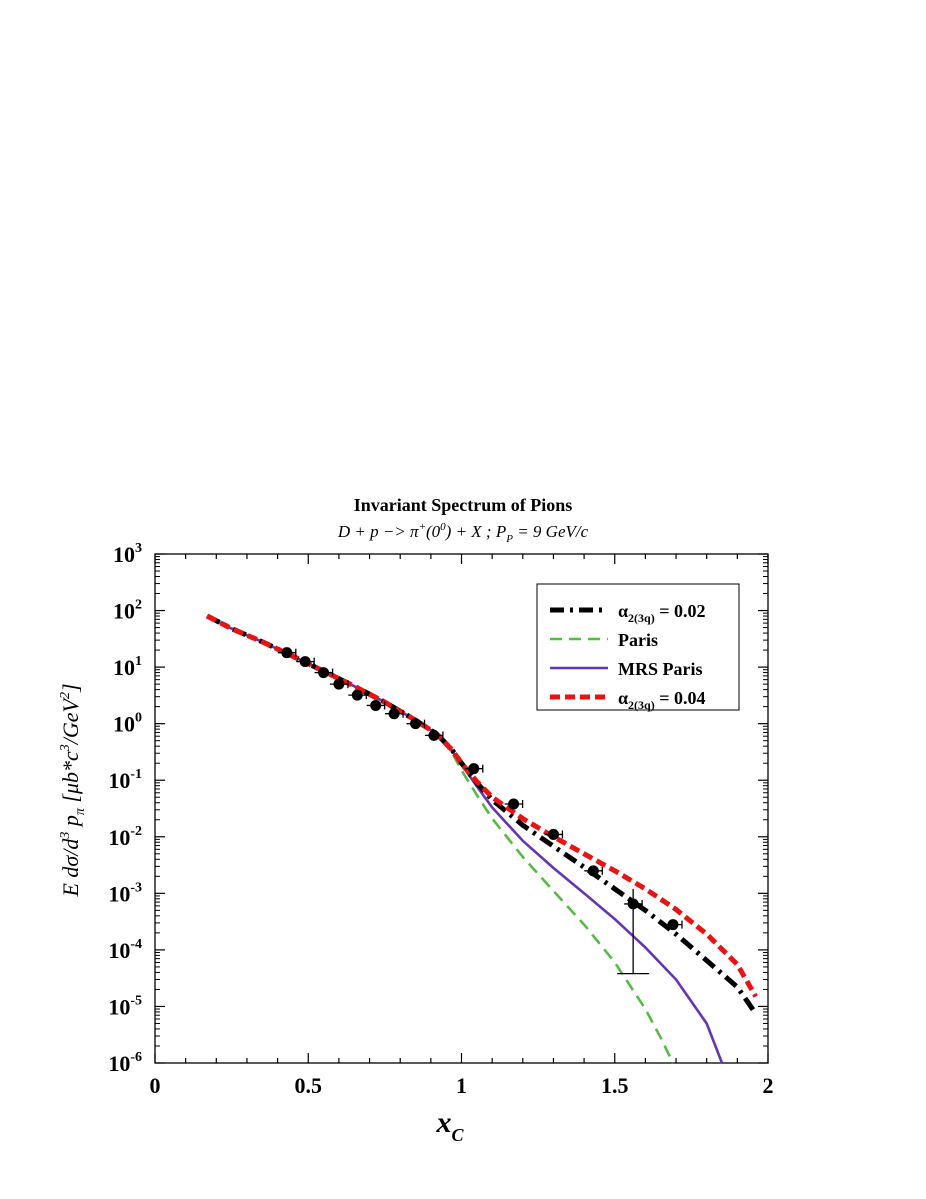  Describe the element at coordinates (155, 1085) in the screenshot. I see `x-tick-label: 0` at that location.